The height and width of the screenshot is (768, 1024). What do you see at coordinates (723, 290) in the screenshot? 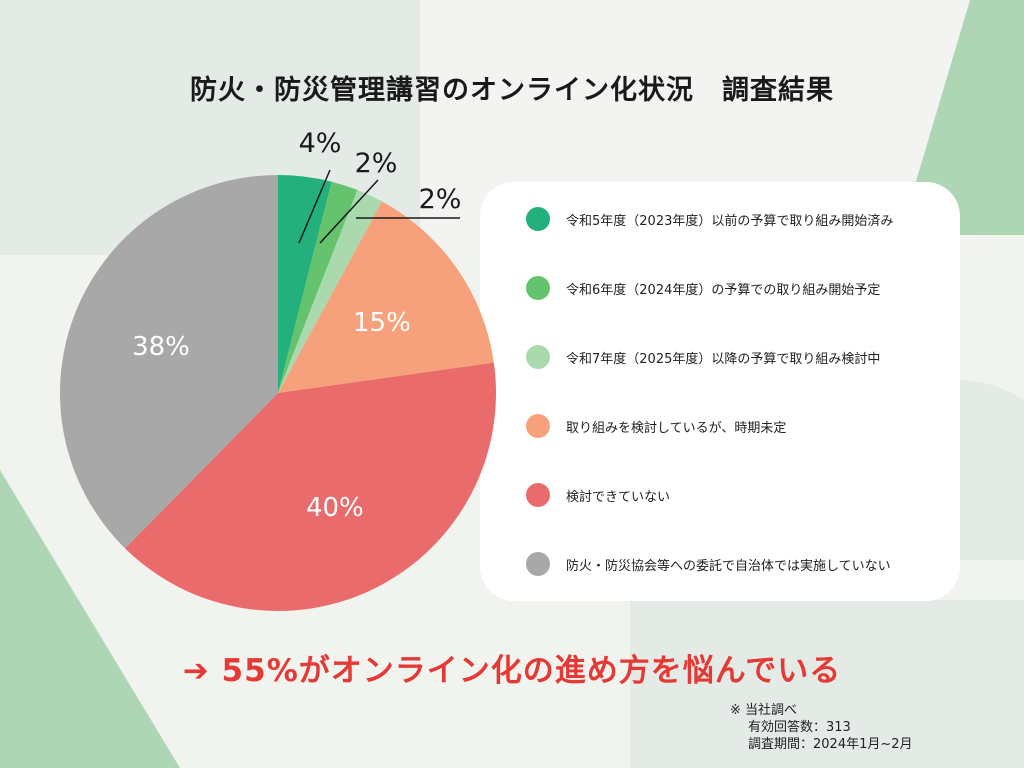
I see `legend-label: 令和6年度（2024年度）の予算での取り組み開始予定` at bounding box center [723, 290].